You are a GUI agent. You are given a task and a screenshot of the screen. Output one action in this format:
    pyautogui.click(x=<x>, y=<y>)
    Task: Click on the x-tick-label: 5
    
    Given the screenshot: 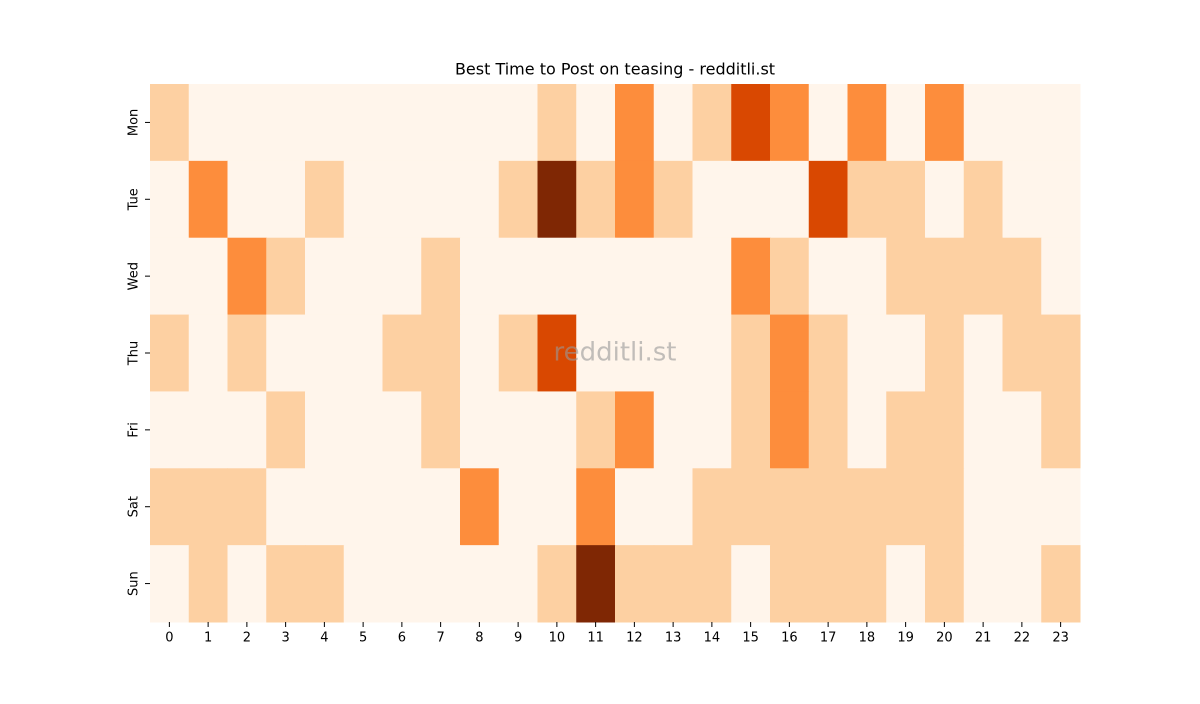 What is the action you would take?
    pyautogui.click(x=363, y=638)
    